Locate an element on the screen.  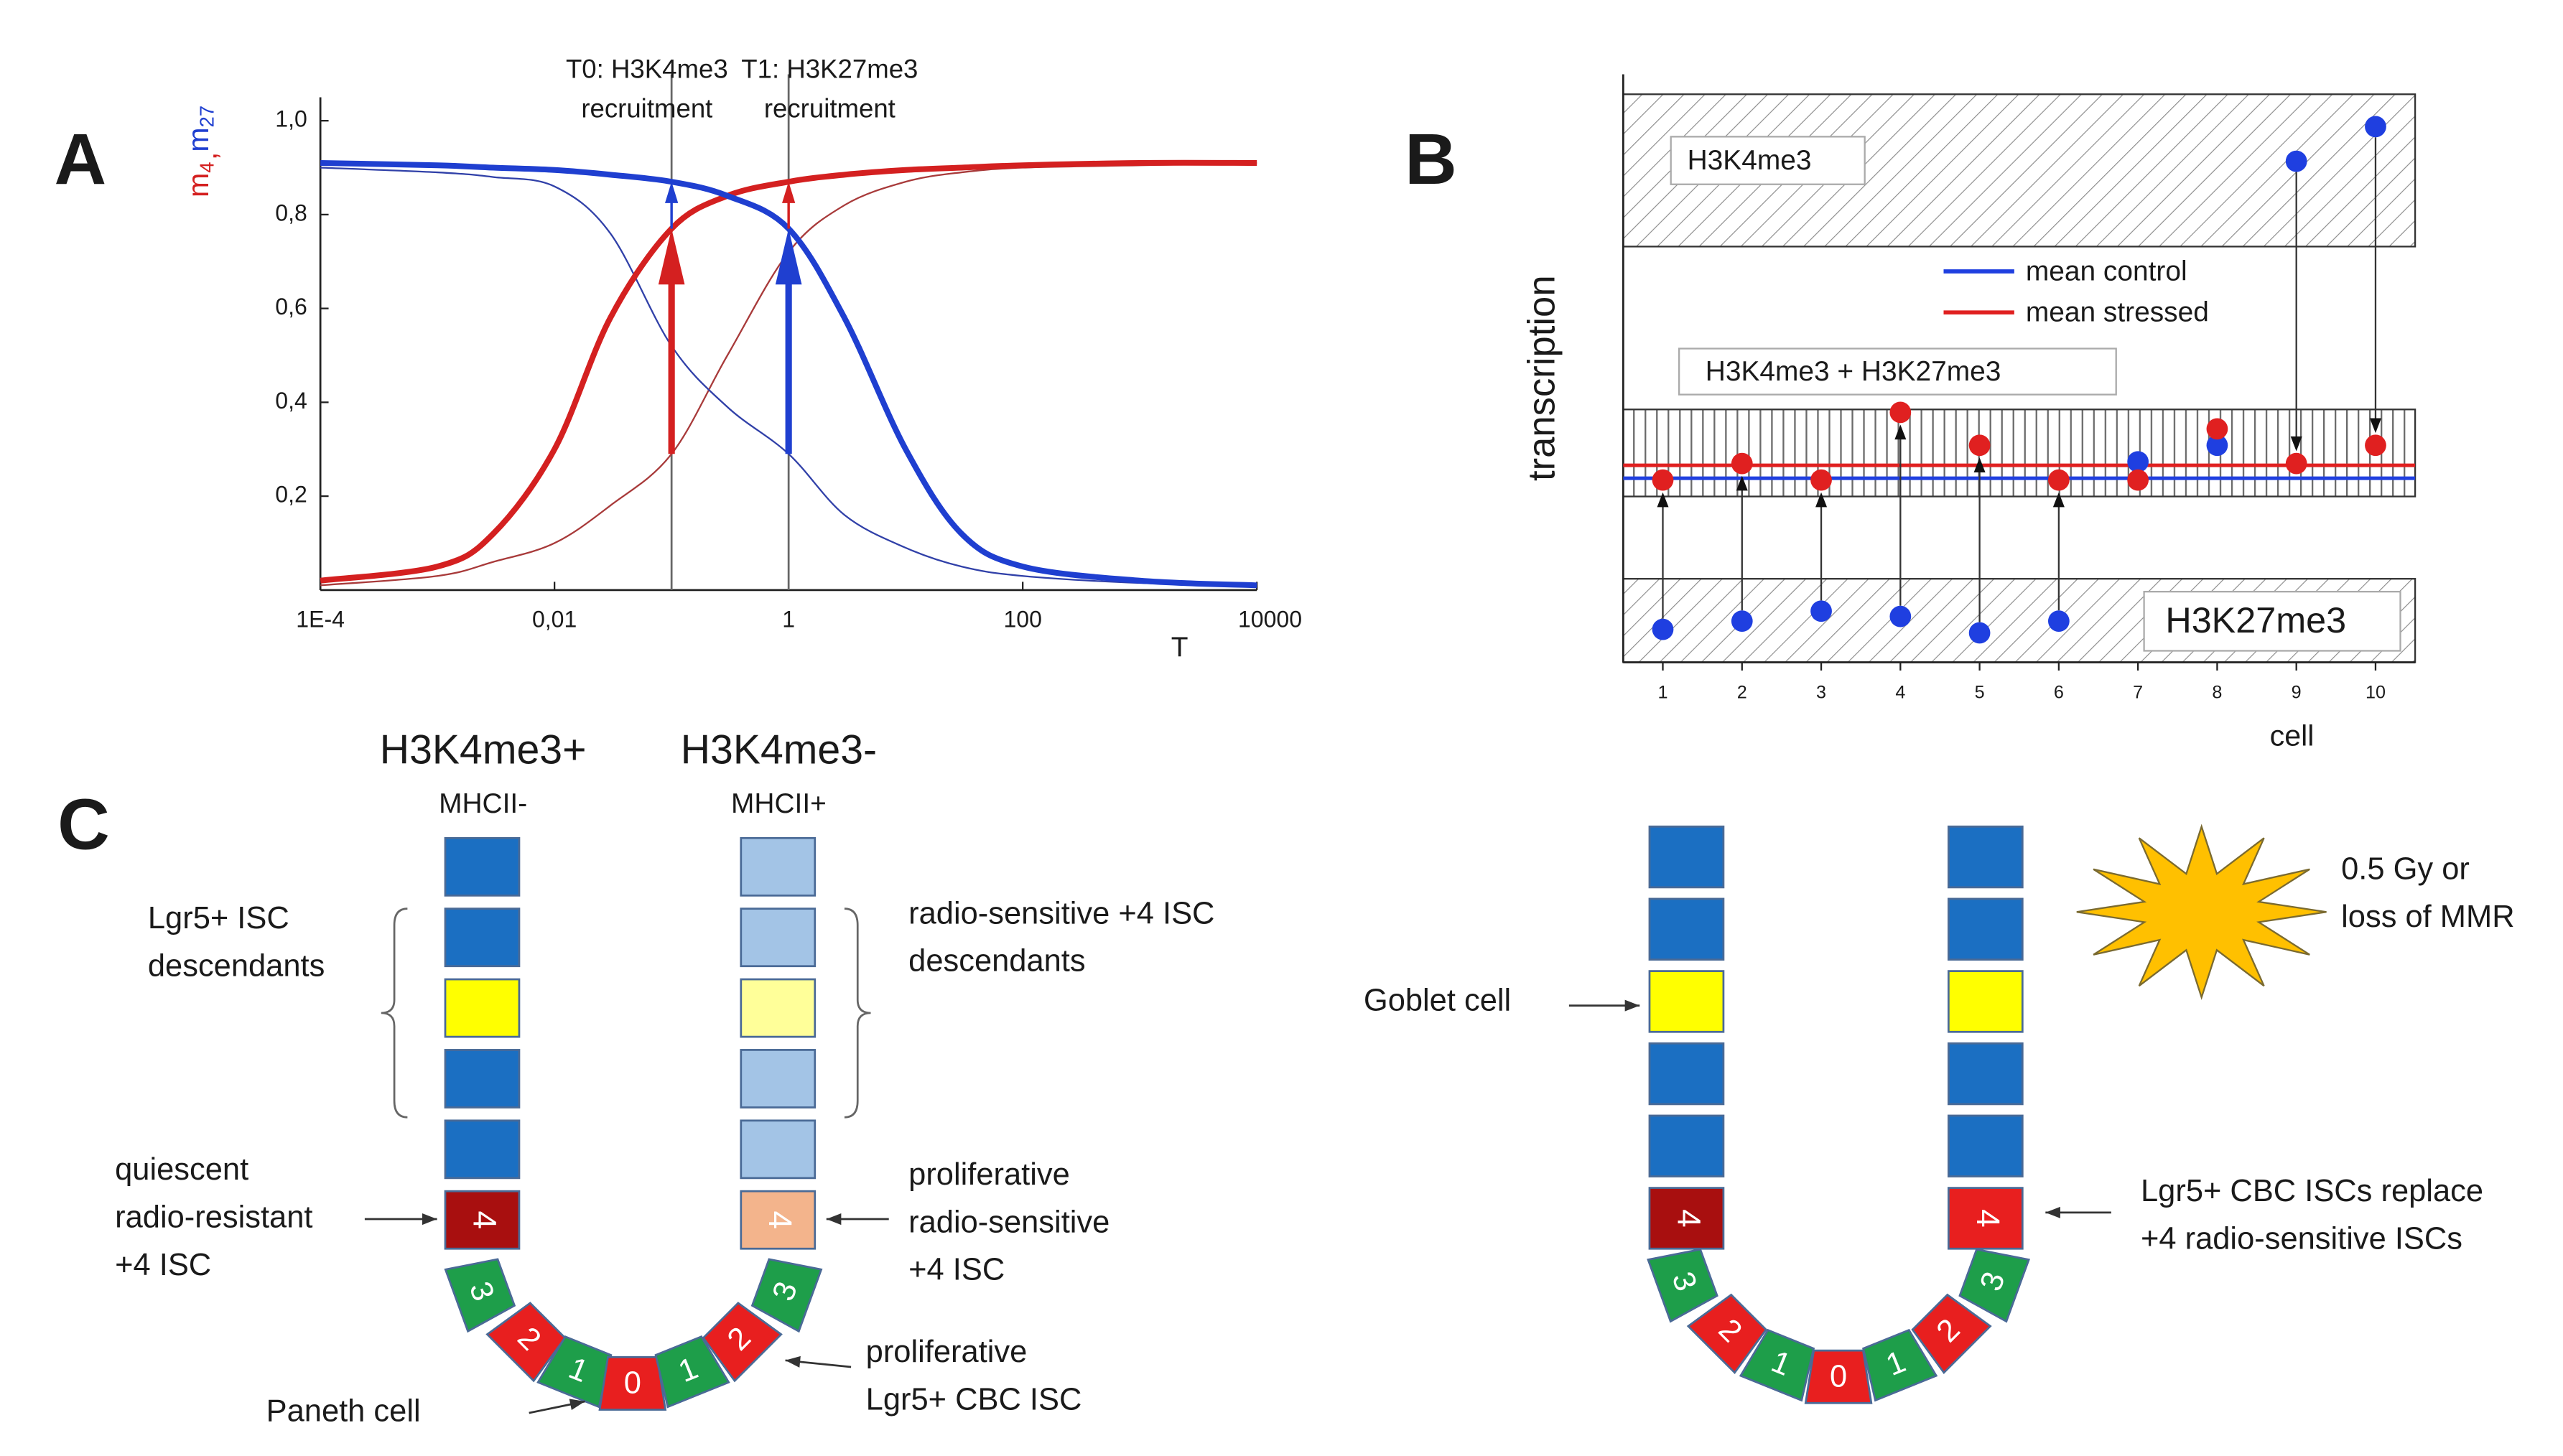
x-tick-label: 3 is located at coordinates (1821, 693).